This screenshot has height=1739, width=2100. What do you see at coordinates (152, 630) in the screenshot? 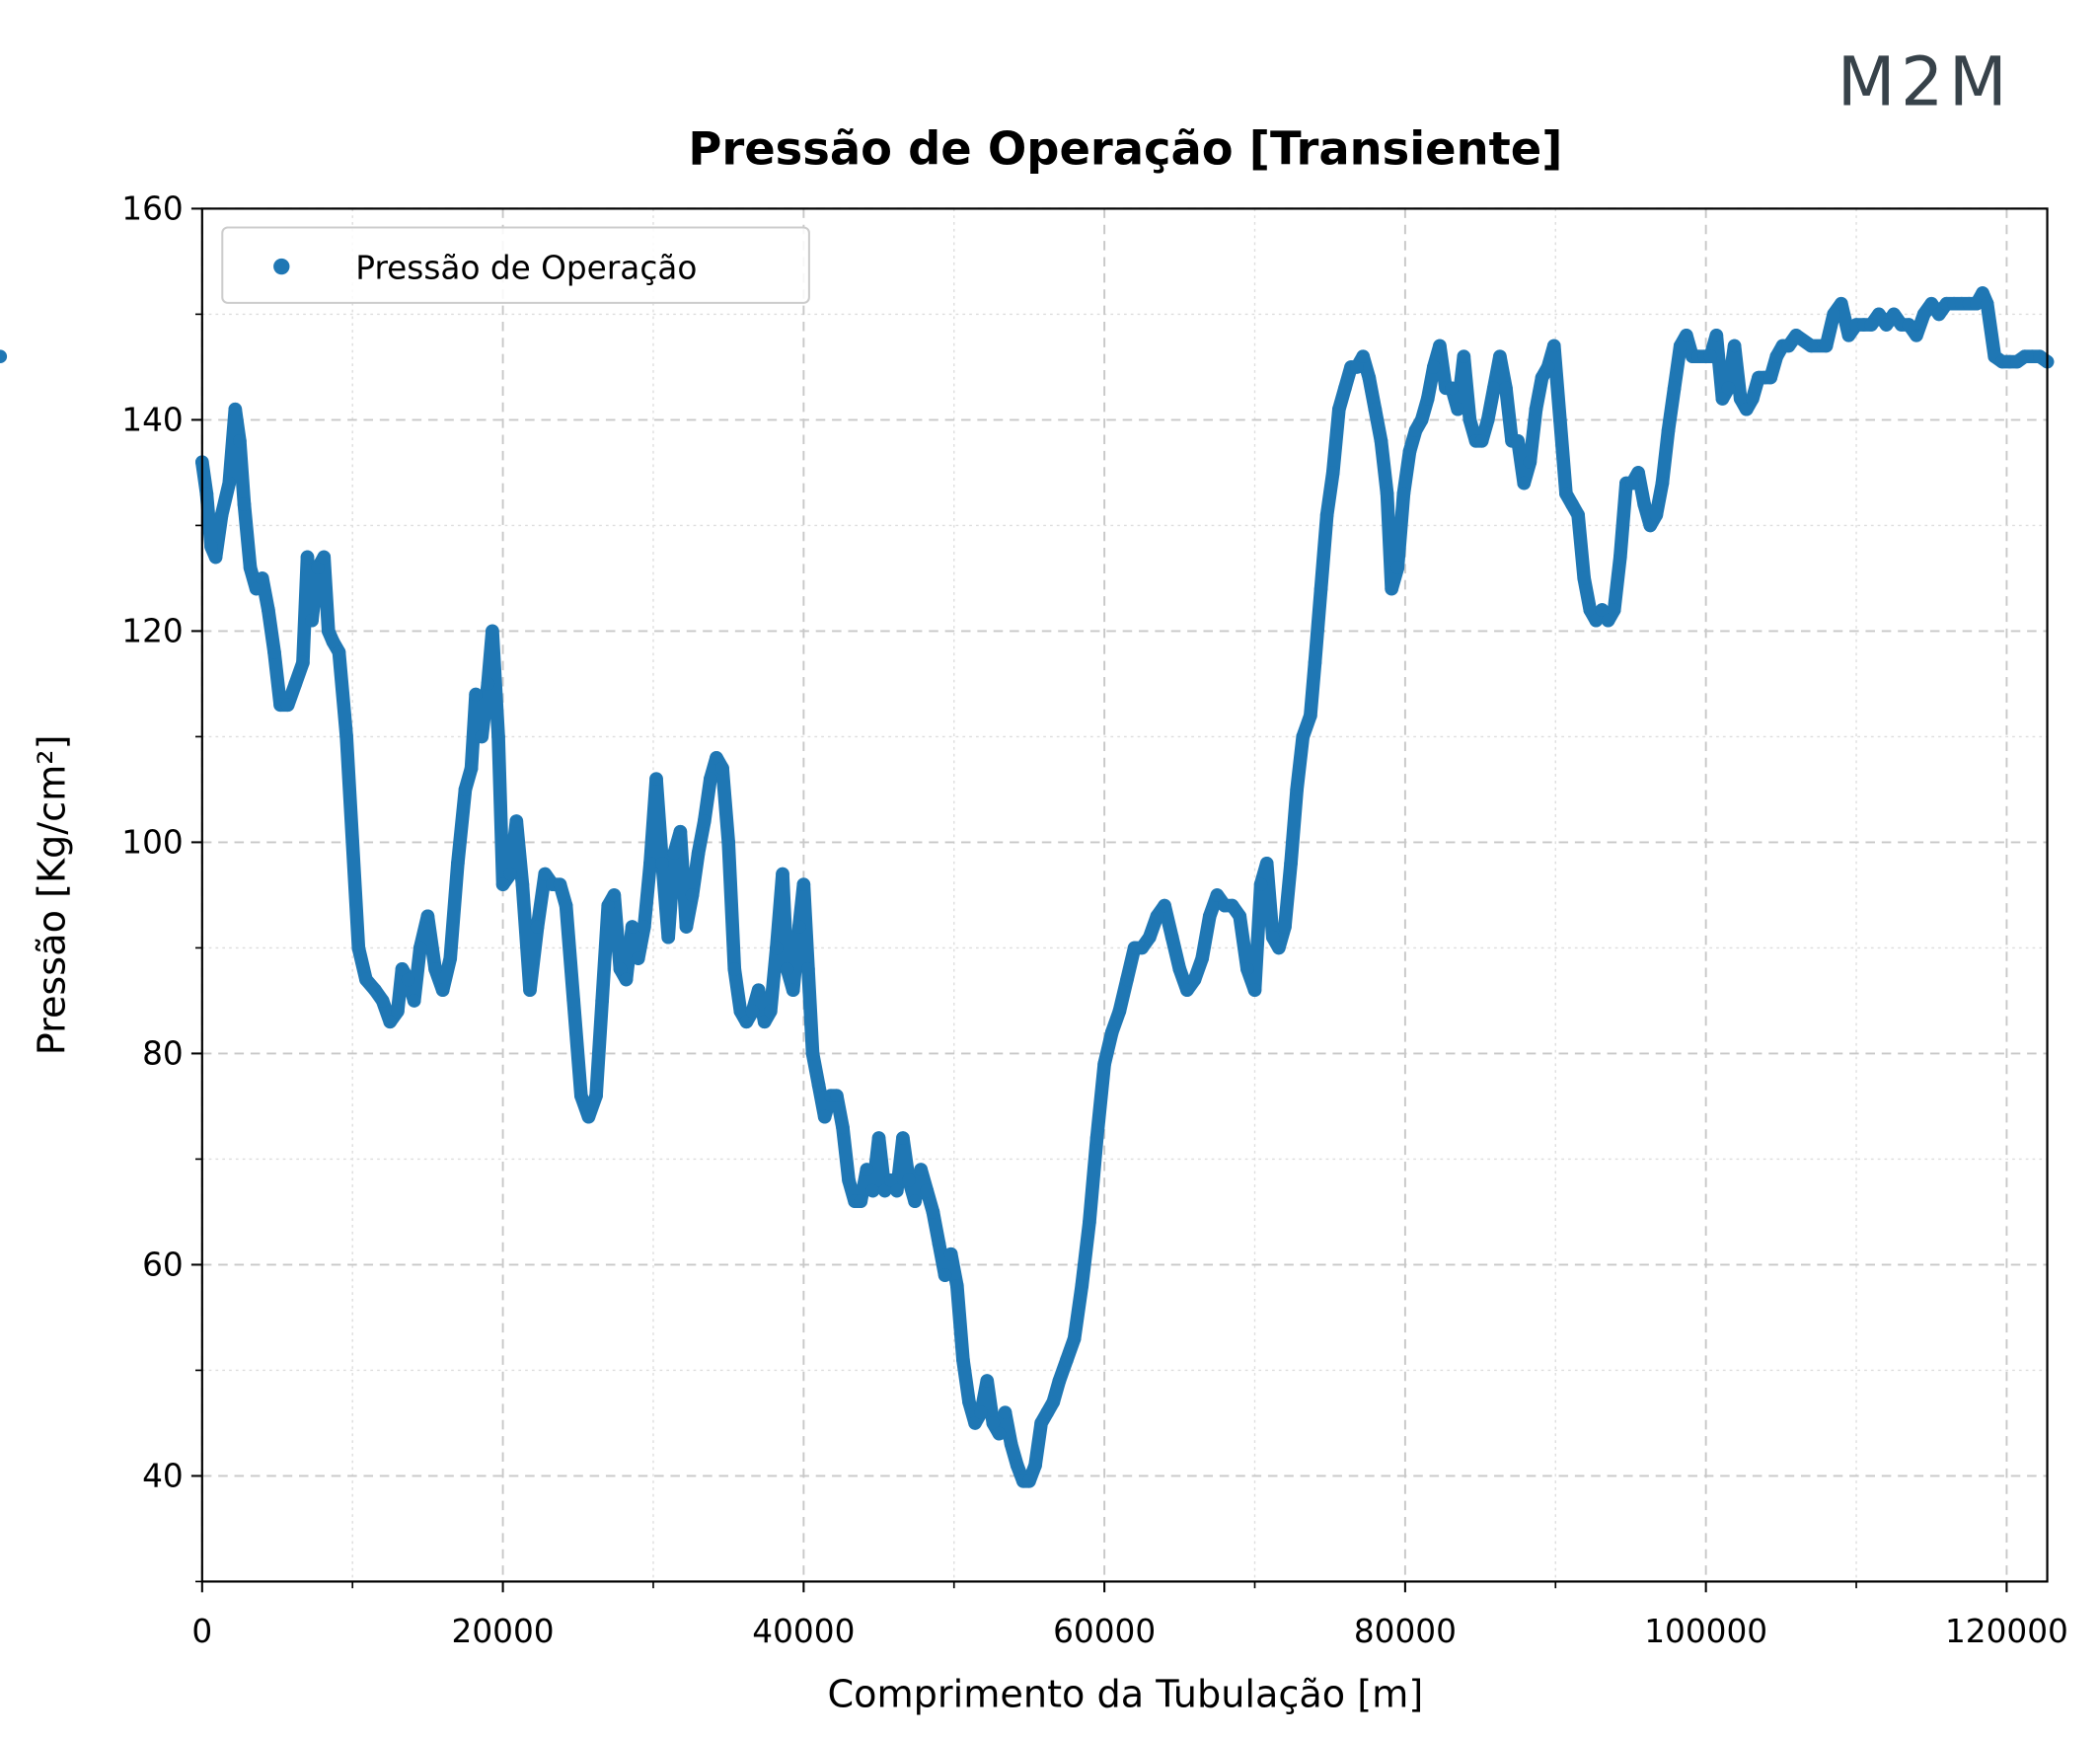
I see `y-tick-label: 120` at bounding box center [152, 630].